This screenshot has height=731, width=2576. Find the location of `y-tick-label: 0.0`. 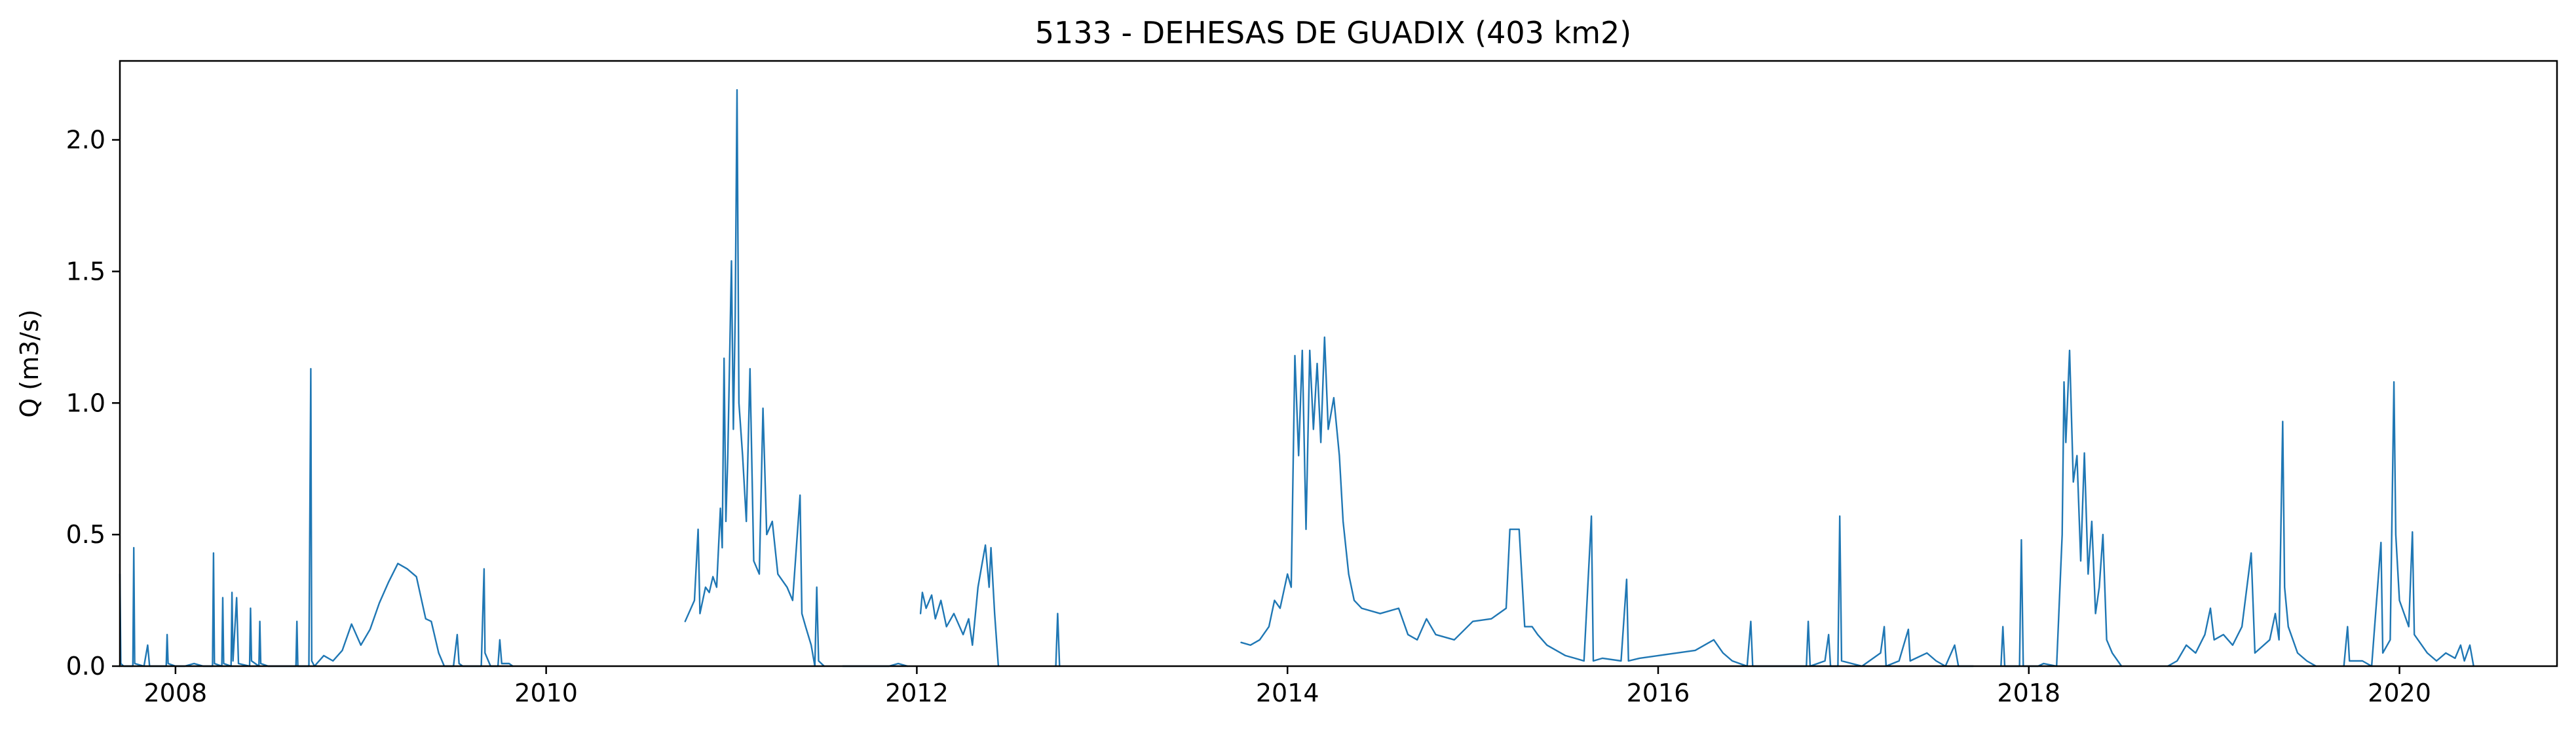

y-tick-label: 0.0 is located at coordinates (86, 666).